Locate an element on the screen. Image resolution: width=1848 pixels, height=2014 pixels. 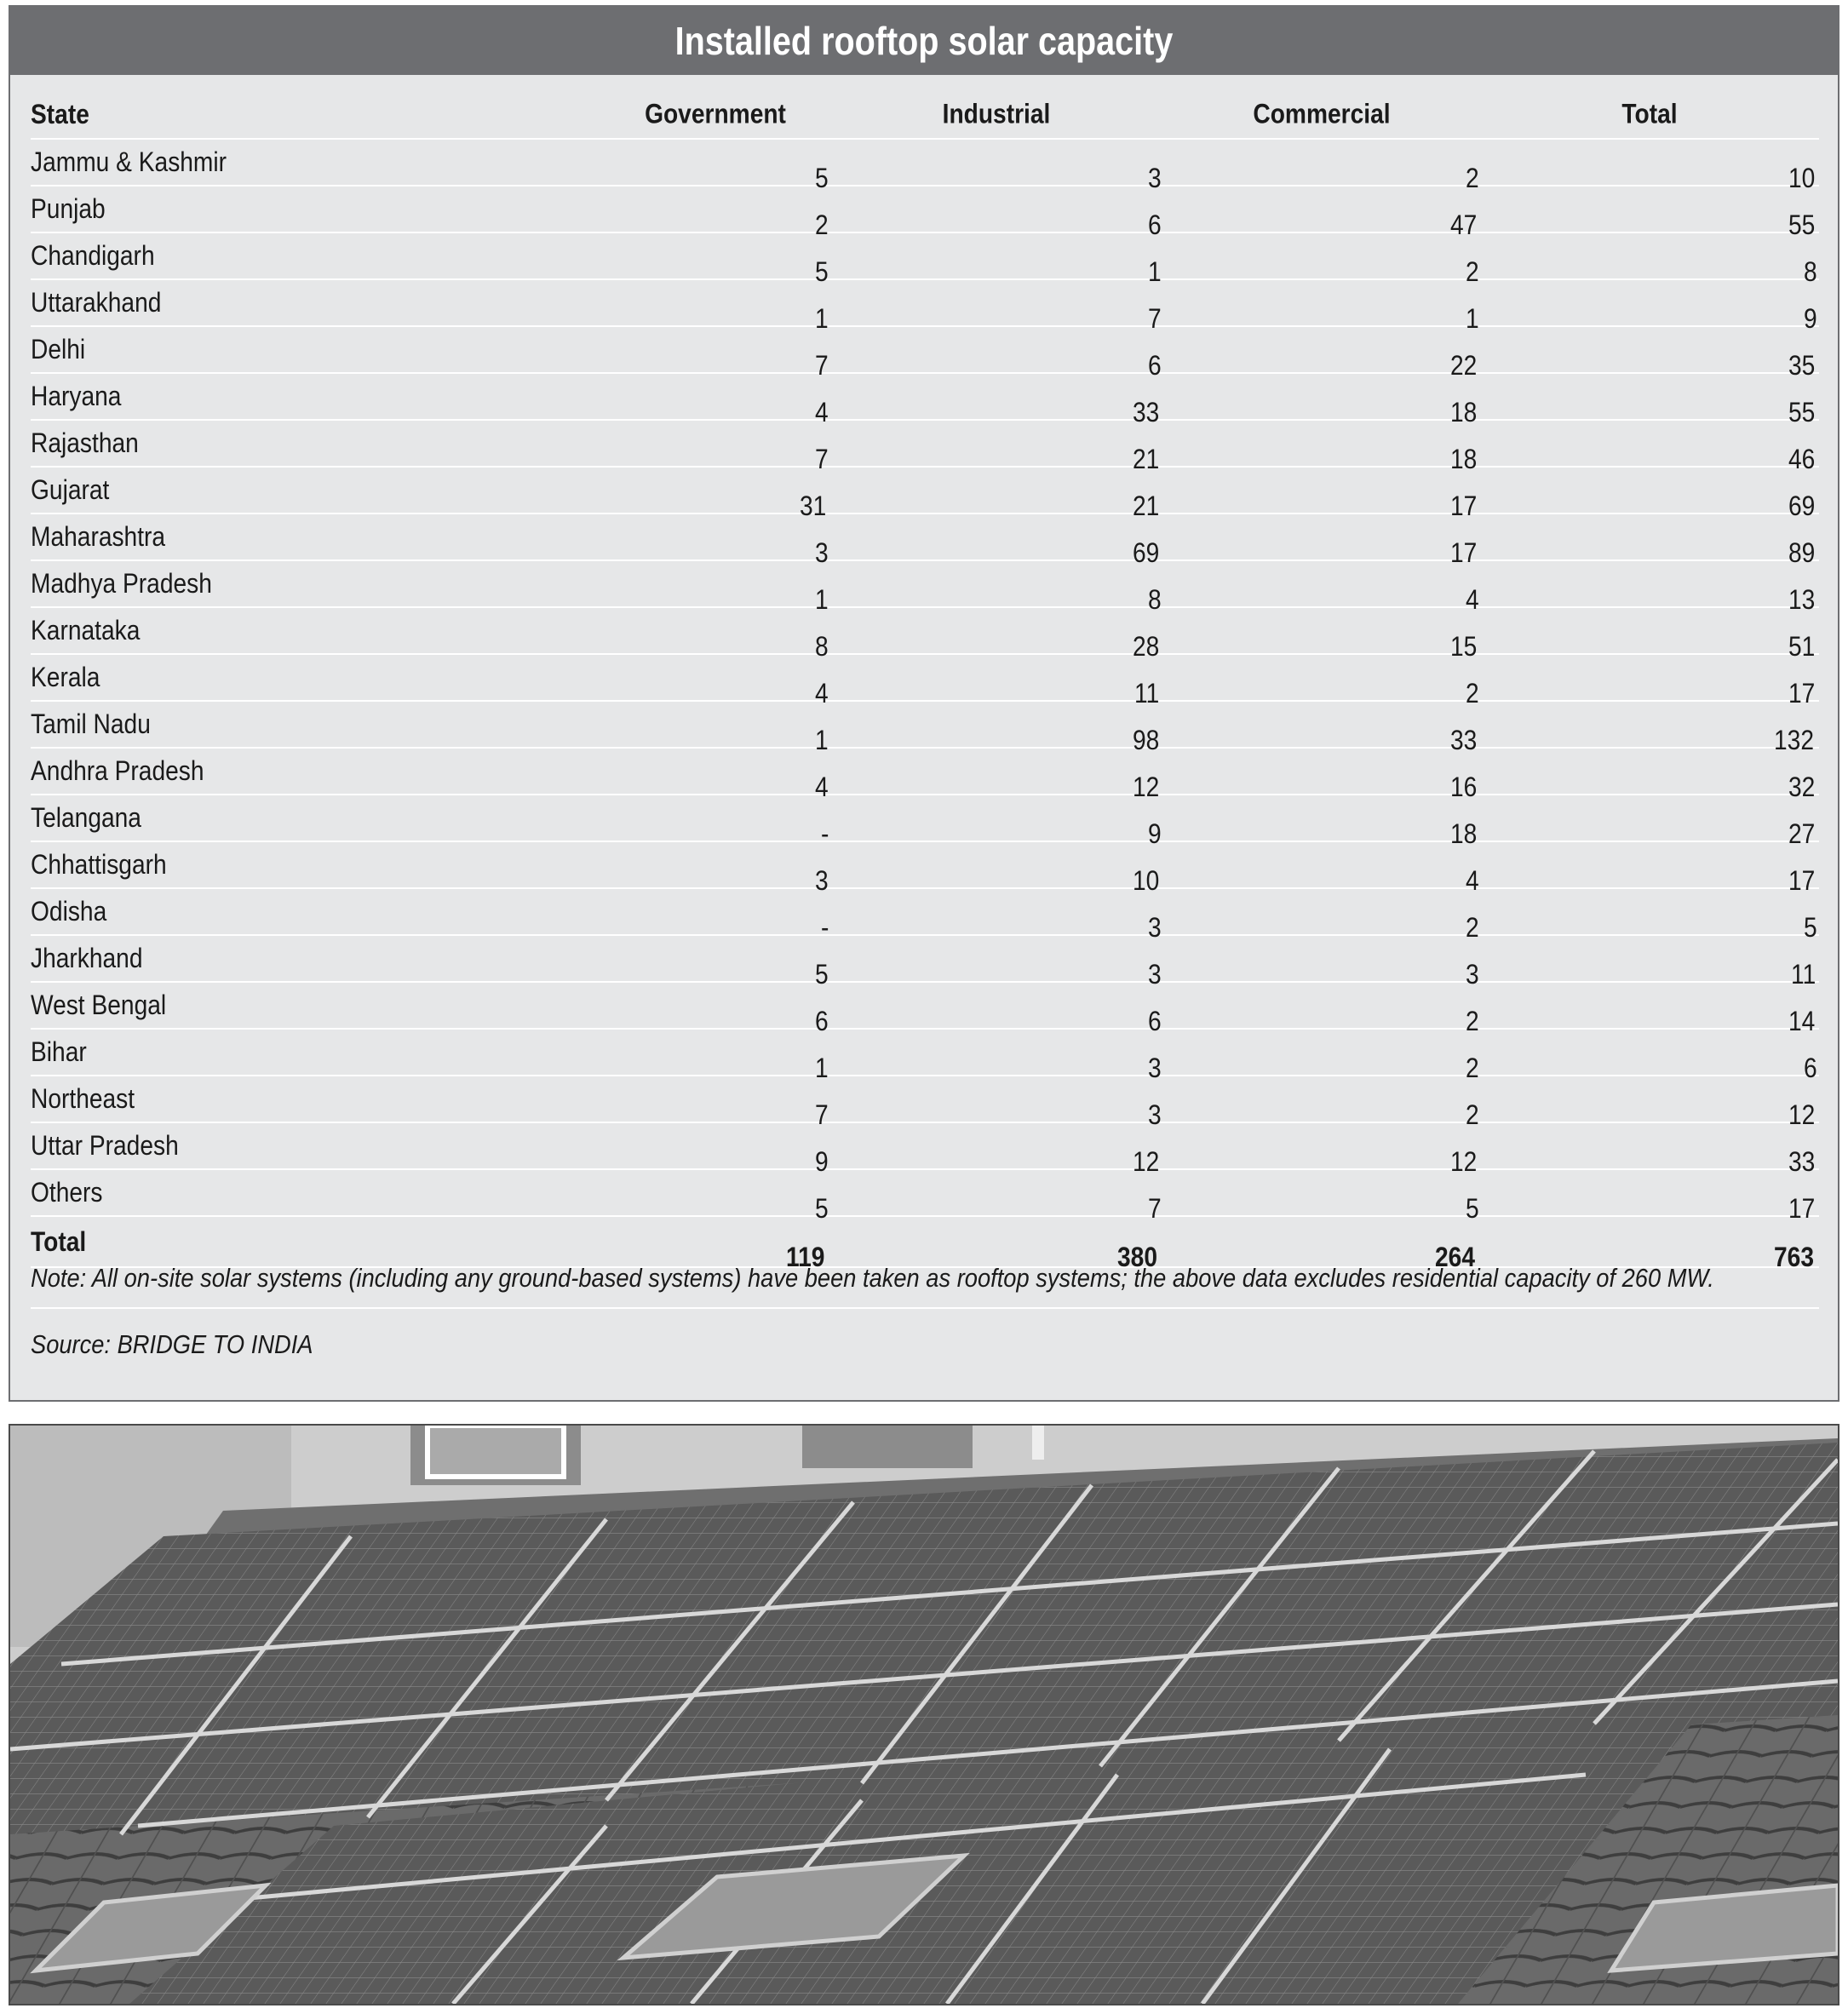
cell-value: Madhya Pradesh is located at coordinates (121, 584).